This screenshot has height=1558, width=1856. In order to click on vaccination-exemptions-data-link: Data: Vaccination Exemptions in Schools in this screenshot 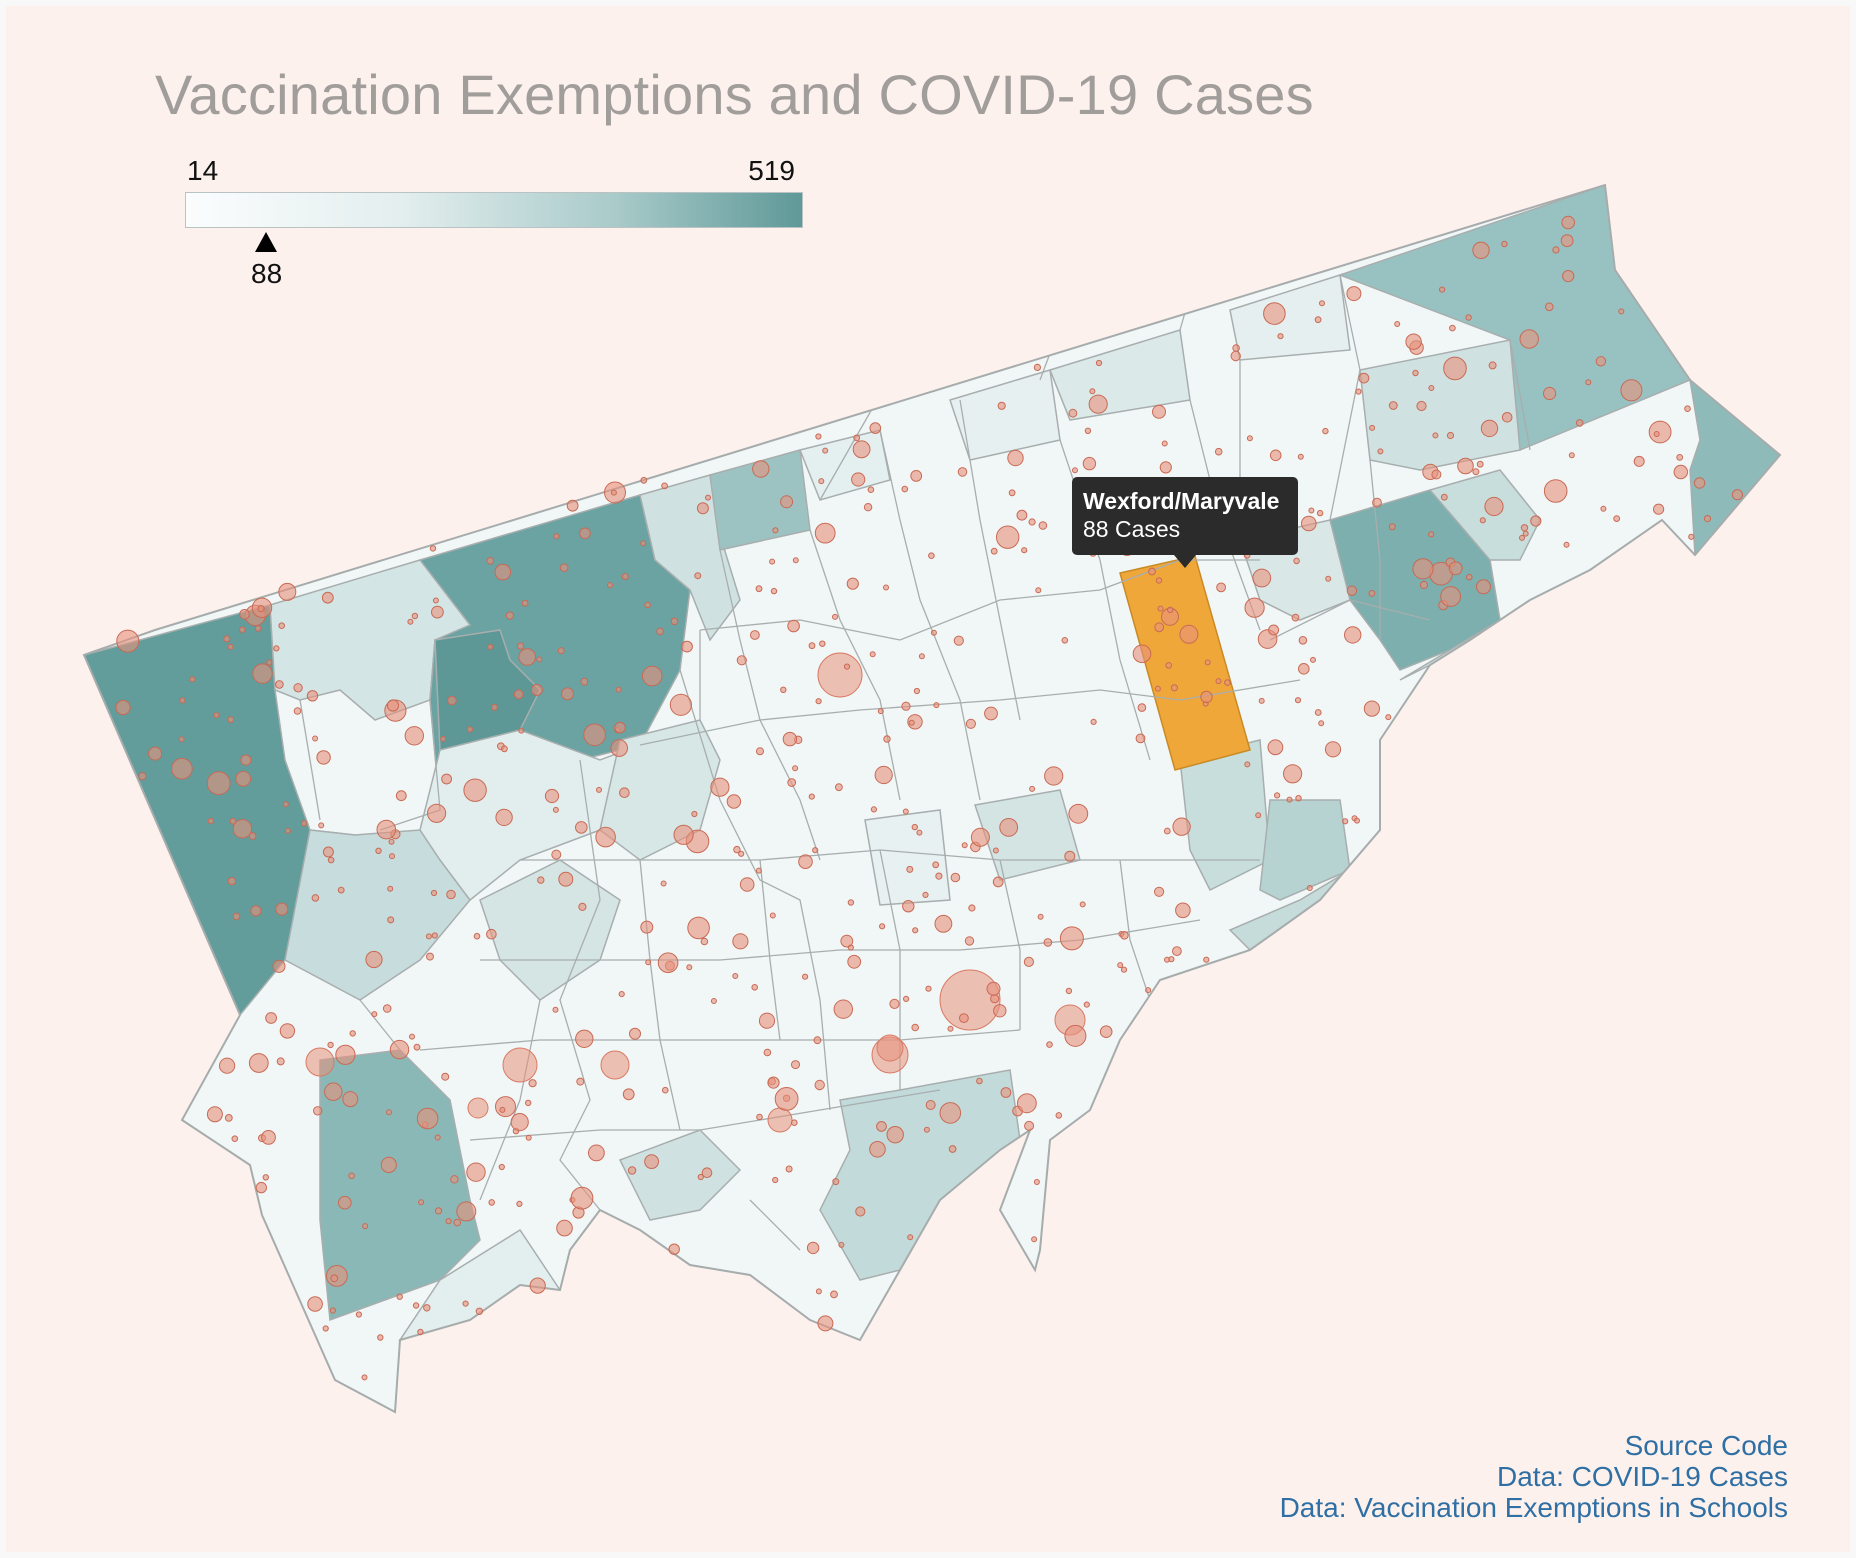, I will do `click(1533, 1507)`.